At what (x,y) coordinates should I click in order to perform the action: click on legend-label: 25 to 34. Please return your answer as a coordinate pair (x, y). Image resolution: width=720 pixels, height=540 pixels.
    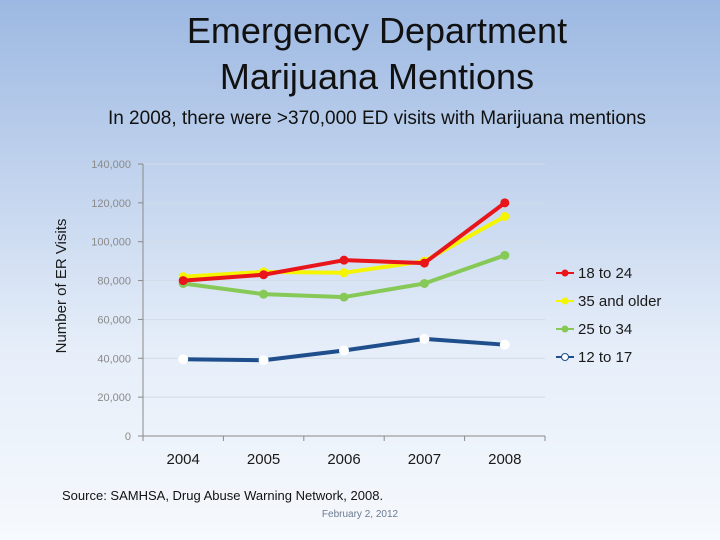
    Looking at the image, I should click on (605, 329).